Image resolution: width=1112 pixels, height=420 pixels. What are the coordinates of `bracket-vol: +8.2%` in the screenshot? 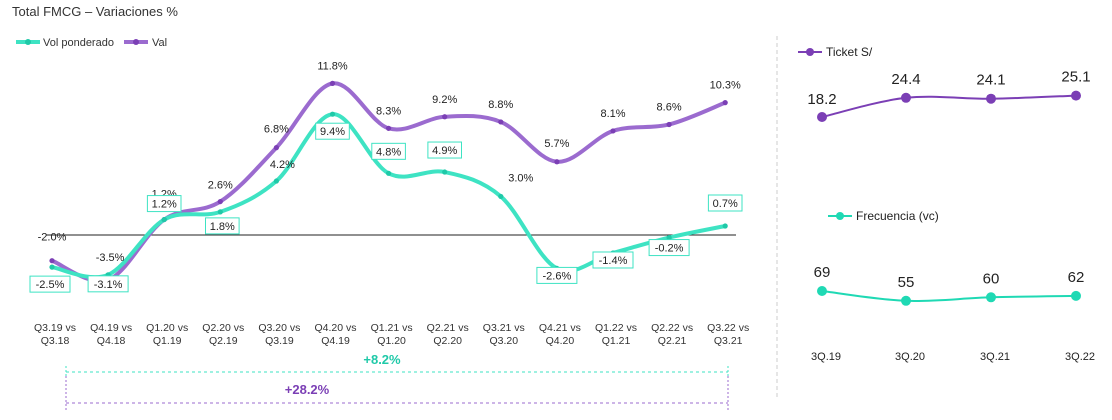 It's located at (397, 365).